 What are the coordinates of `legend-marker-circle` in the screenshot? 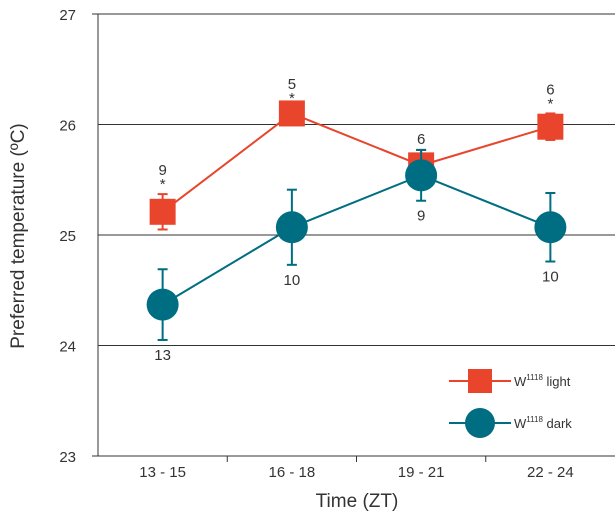 It's located at (480, 423).